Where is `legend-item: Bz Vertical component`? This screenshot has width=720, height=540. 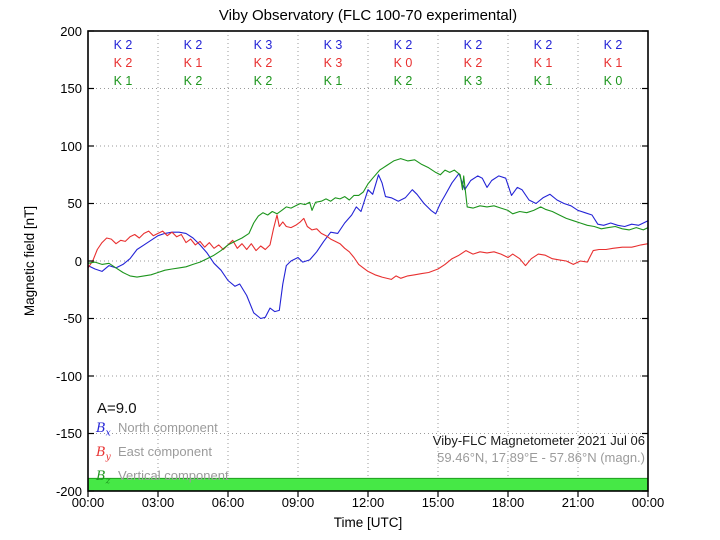 legend-item: Bz Vertical component is located at coordinates (162, 479).